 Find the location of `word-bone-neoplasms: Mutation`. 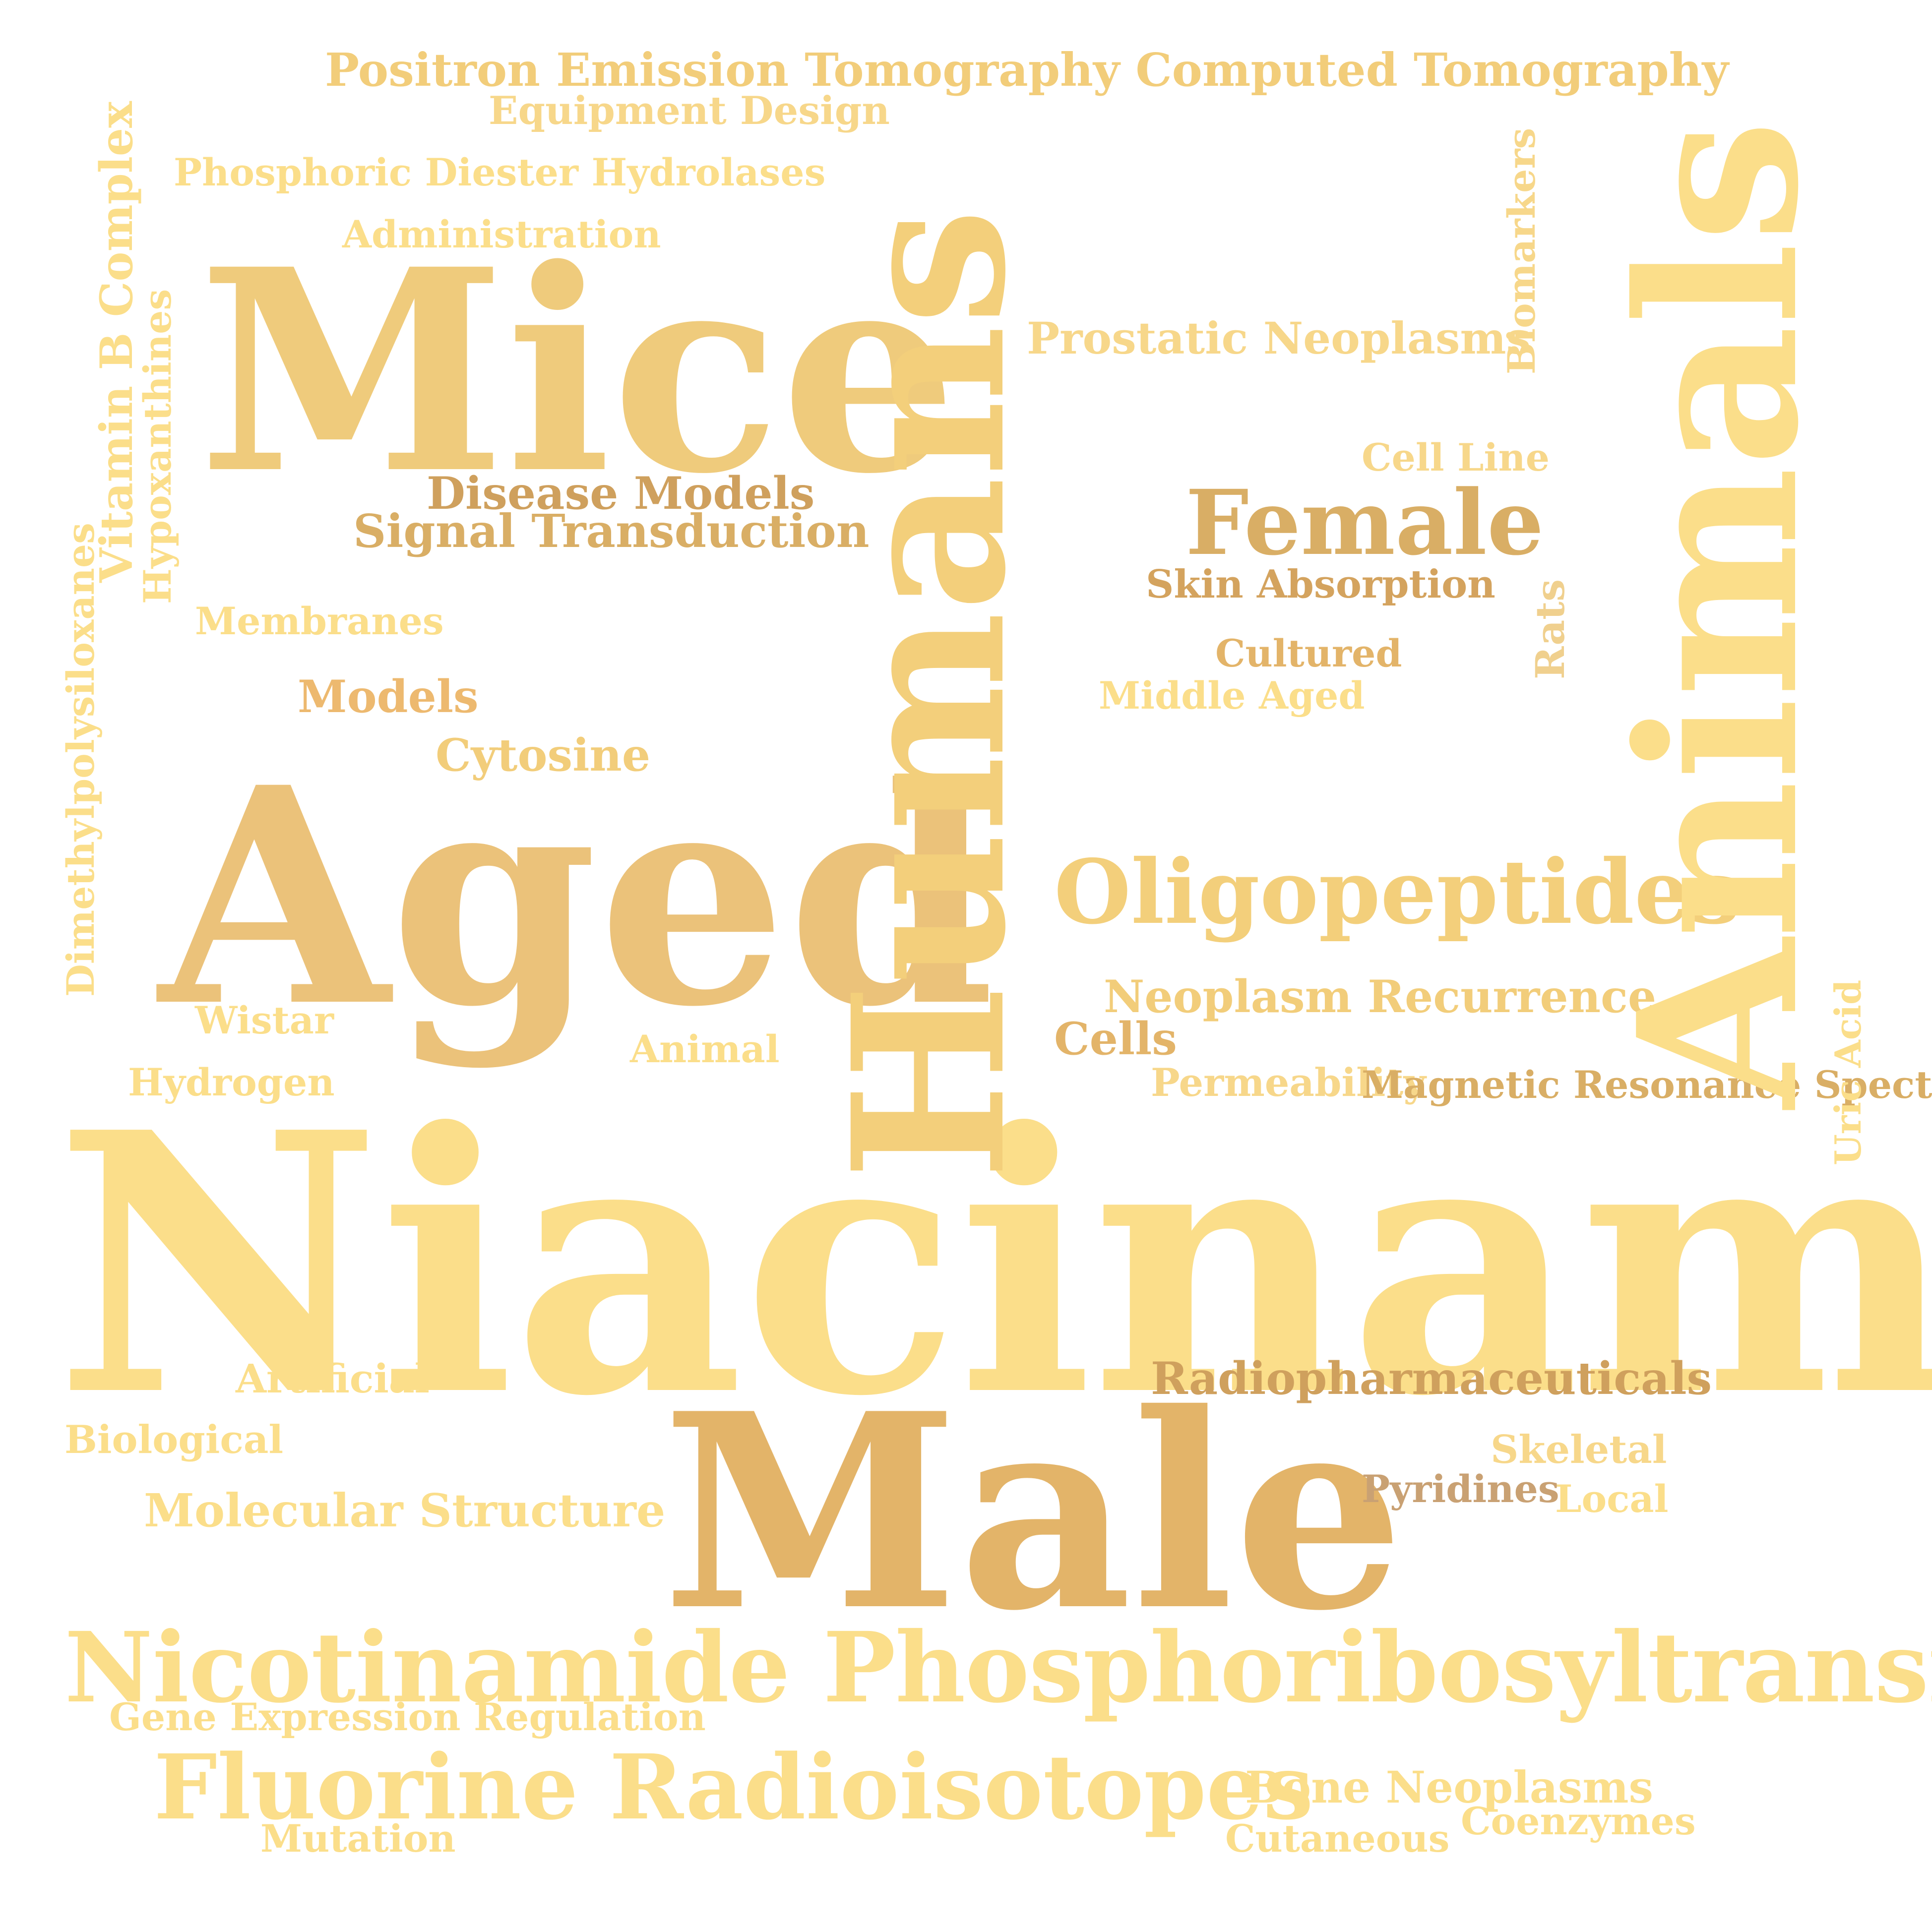

word-bone-neoplasms: Mutation is located at coordinates (358, 1838).